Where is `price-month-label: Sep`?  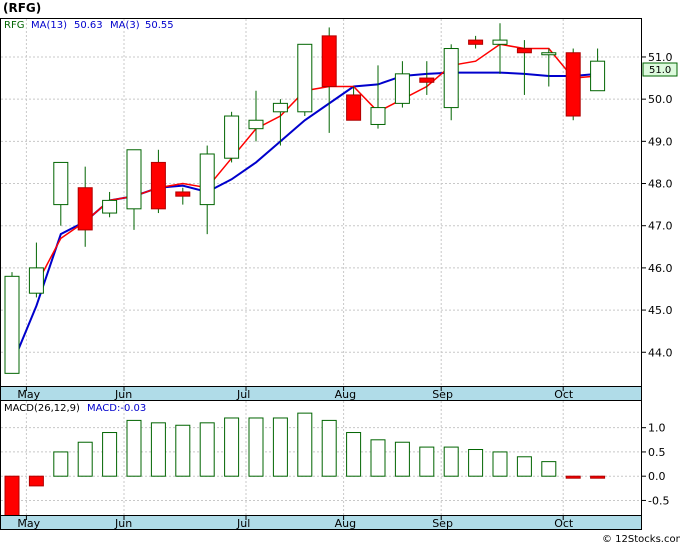 price-month-label: Sep is located at coordinates (442, 394).